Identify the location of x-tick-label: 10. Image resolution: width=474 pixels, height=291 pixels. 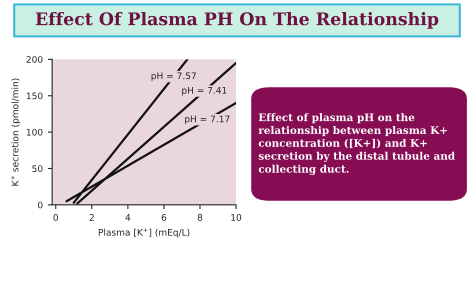
(236, 217).